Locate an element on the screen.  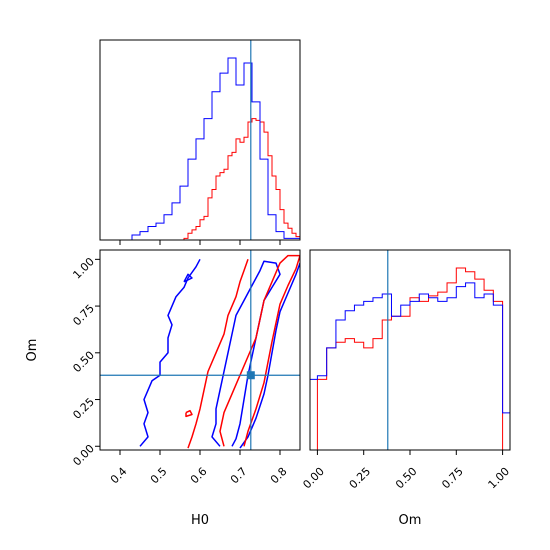
contour-red-outer is located at coordinates (218, 354).